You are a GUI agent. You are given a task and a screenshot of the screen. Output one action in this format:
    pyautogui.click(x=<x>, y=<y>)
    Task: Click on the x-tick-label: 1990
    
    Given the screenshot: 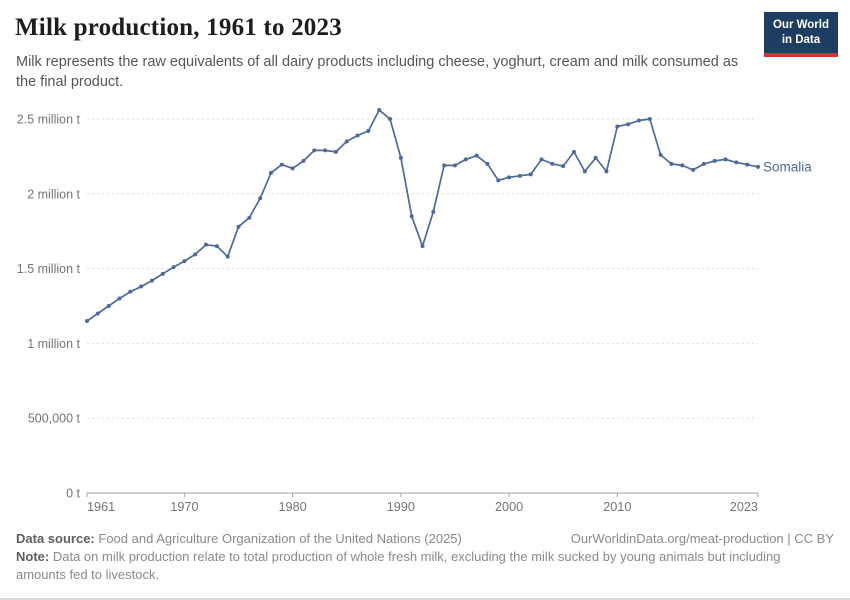 What is the action you would take?
    pyautogui.click(x=401, y=507)
    